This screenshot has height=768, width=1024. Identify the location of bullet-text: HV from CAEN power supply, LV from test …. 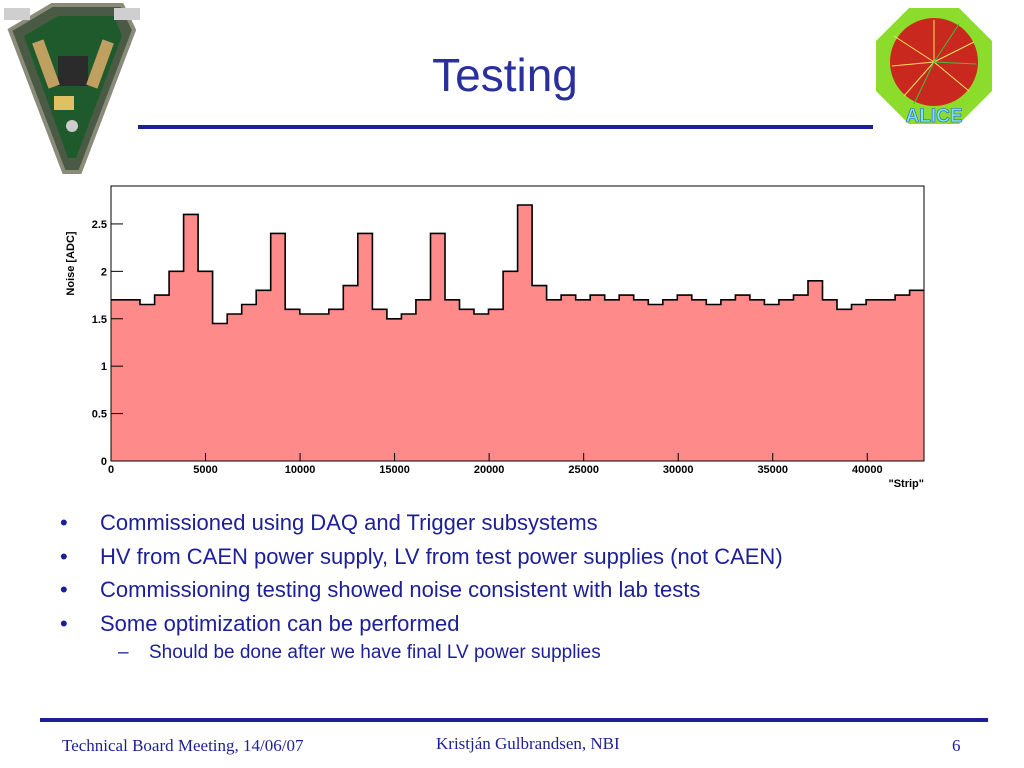
(441, 556).